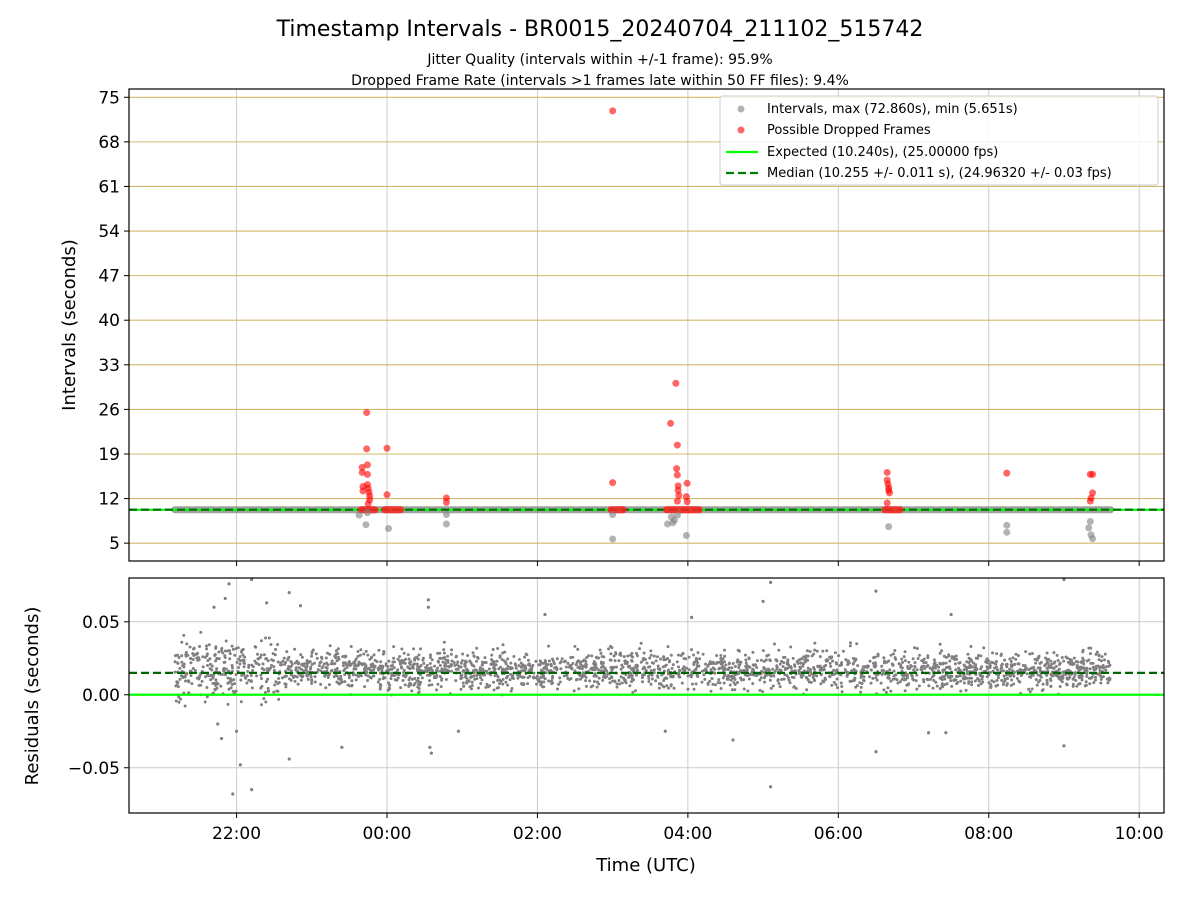 The height and width of the screenshot is (900, 1200). What do you see at coordinates (645, 865) in the screenshot?
I see `x-axis-label: Time (UTC)` at bounding box center [645, 865].